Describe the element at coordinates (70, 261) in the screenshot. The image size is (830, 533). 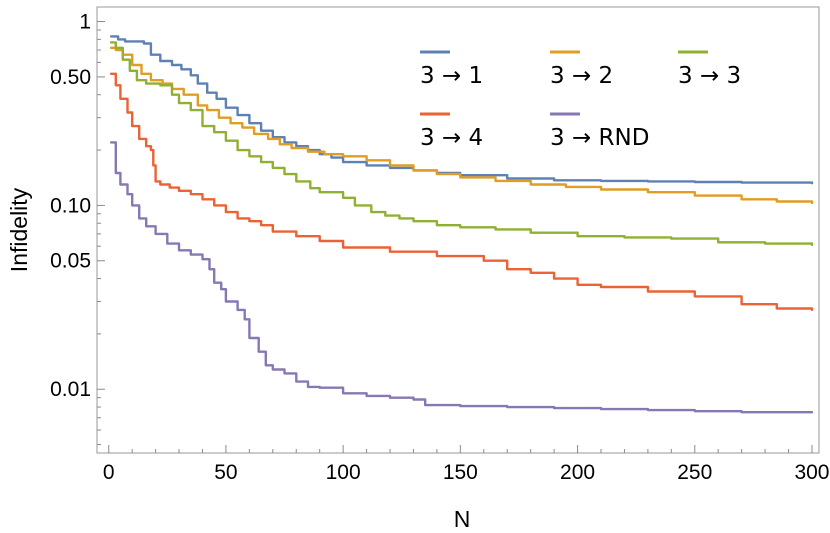
I see `y-tick-label: 0.05` at that location.